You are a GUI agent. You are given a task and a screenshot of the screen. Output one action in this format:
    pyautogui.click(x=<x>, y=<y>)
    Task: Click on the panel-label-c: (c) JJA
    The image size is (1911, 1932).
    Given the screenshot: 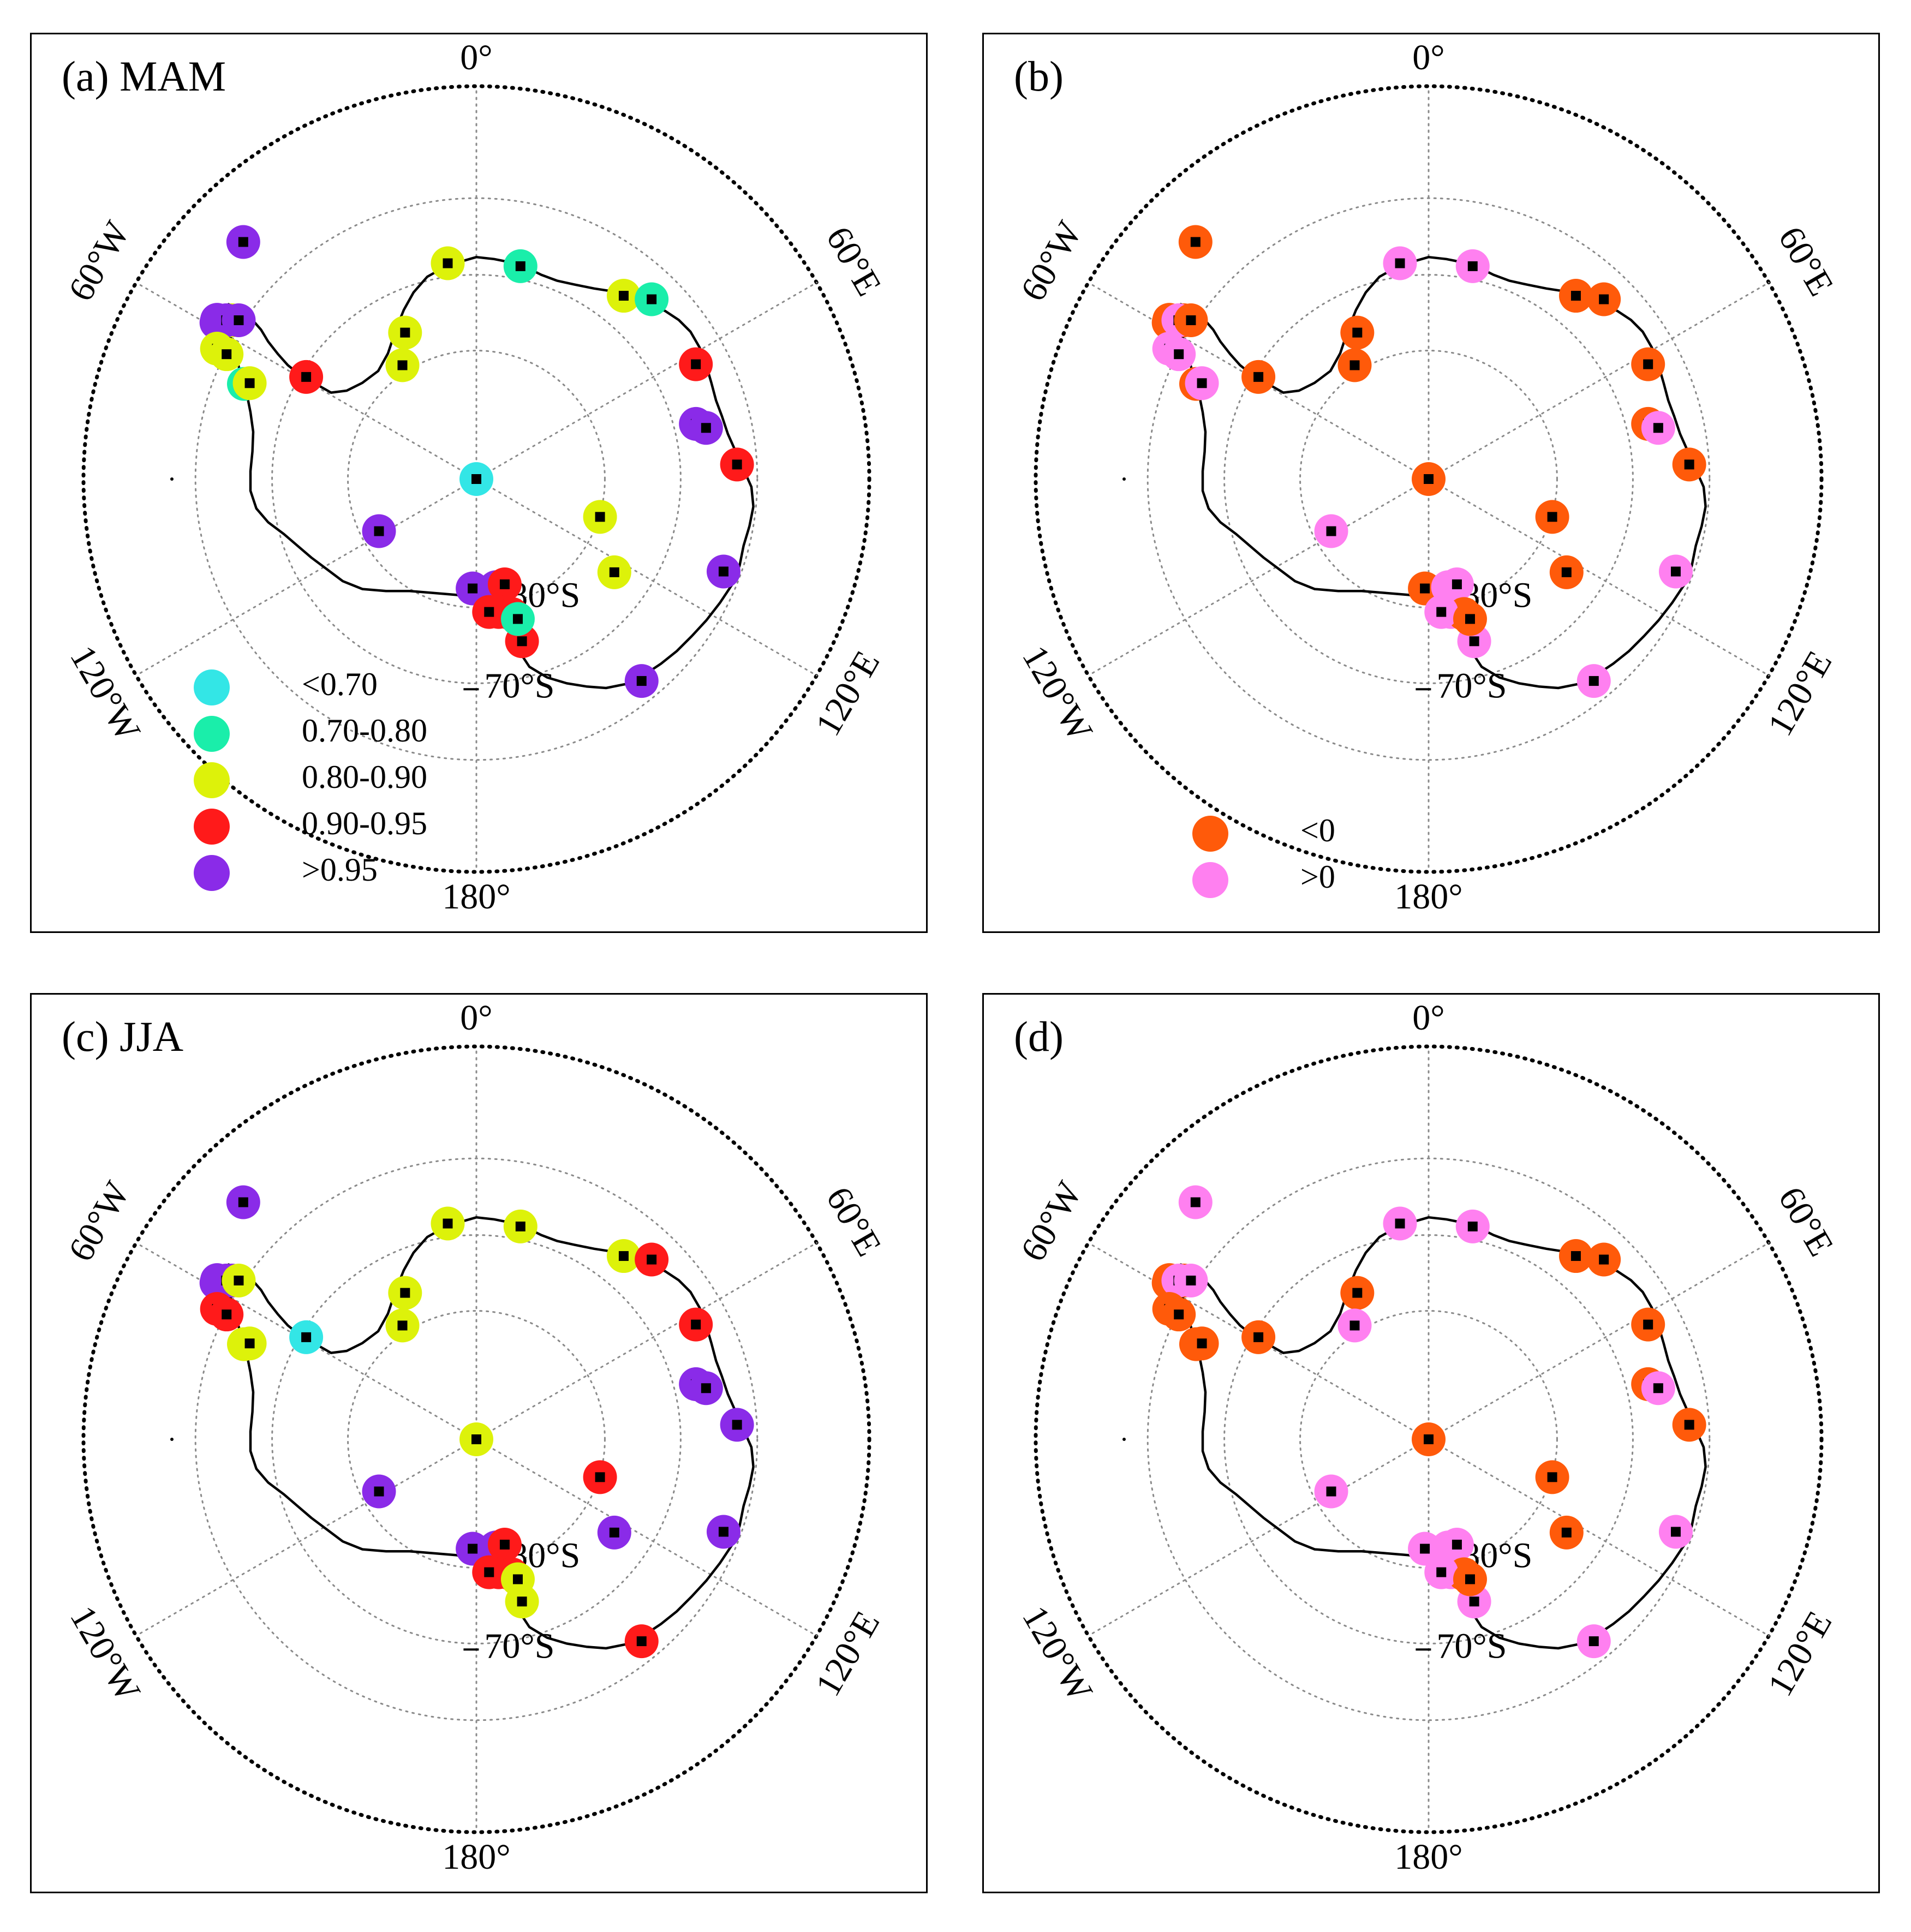 What is the action you would take?
    pyautogui.click(x=123, y=1037)
    